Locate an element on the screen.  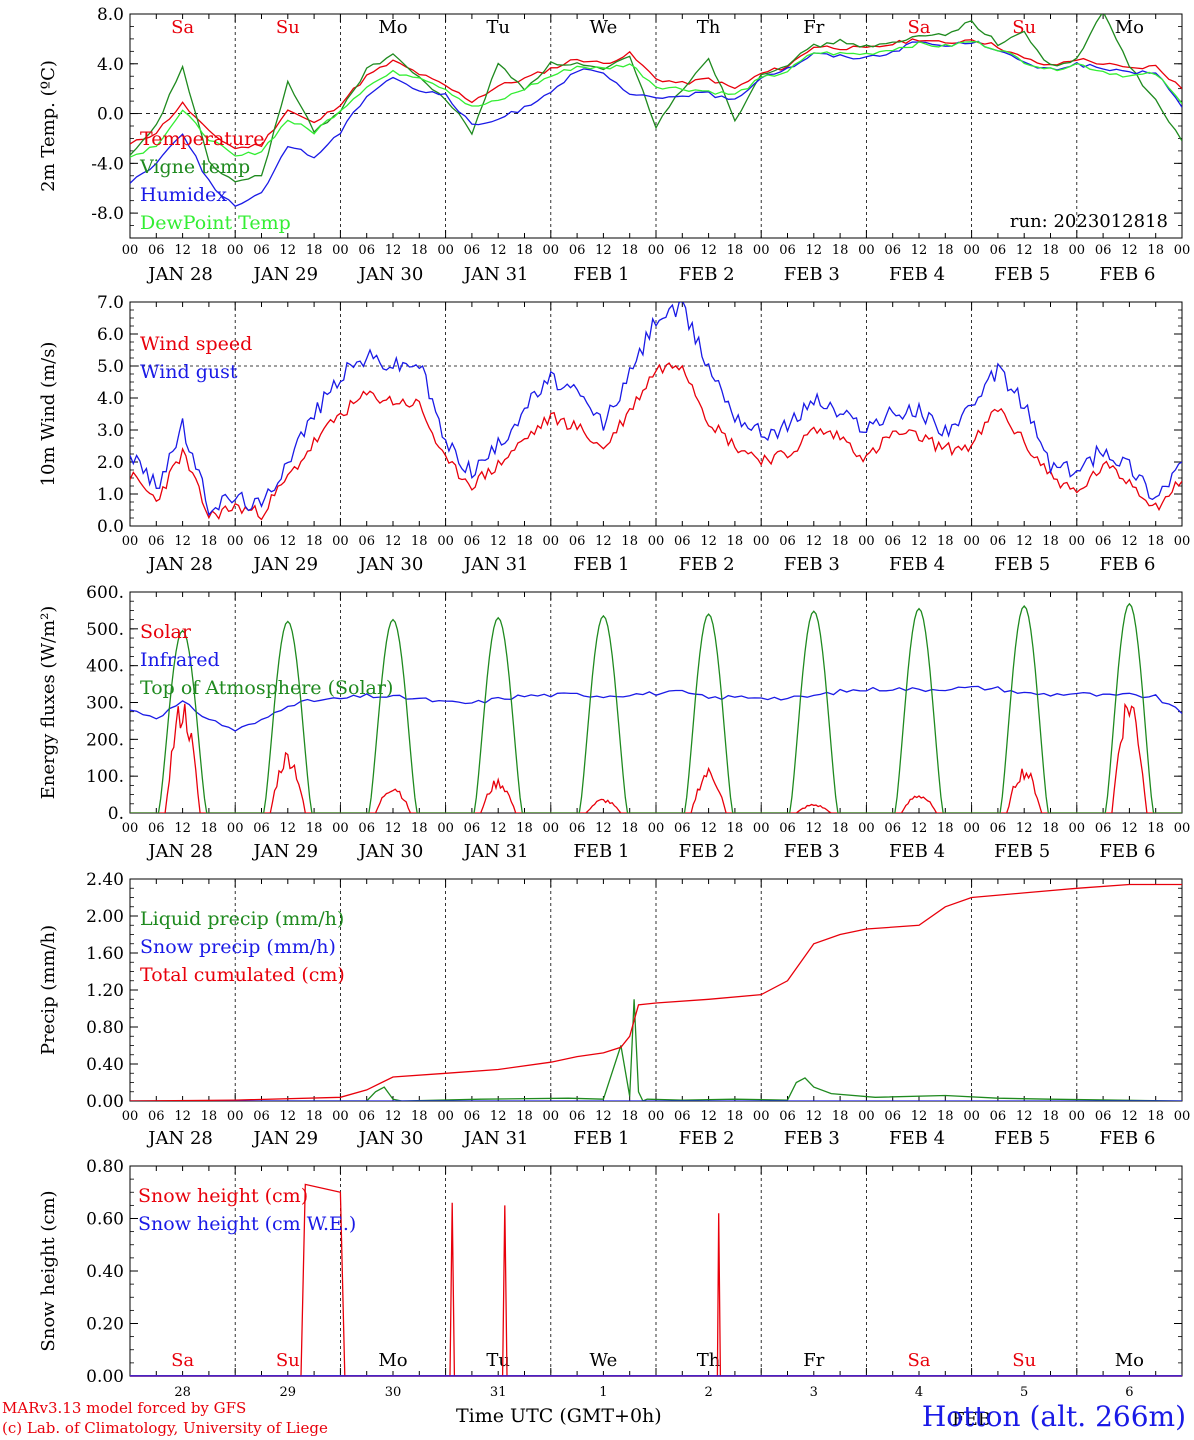
y-tick-label: 200. is located at coordinates (105, 740).